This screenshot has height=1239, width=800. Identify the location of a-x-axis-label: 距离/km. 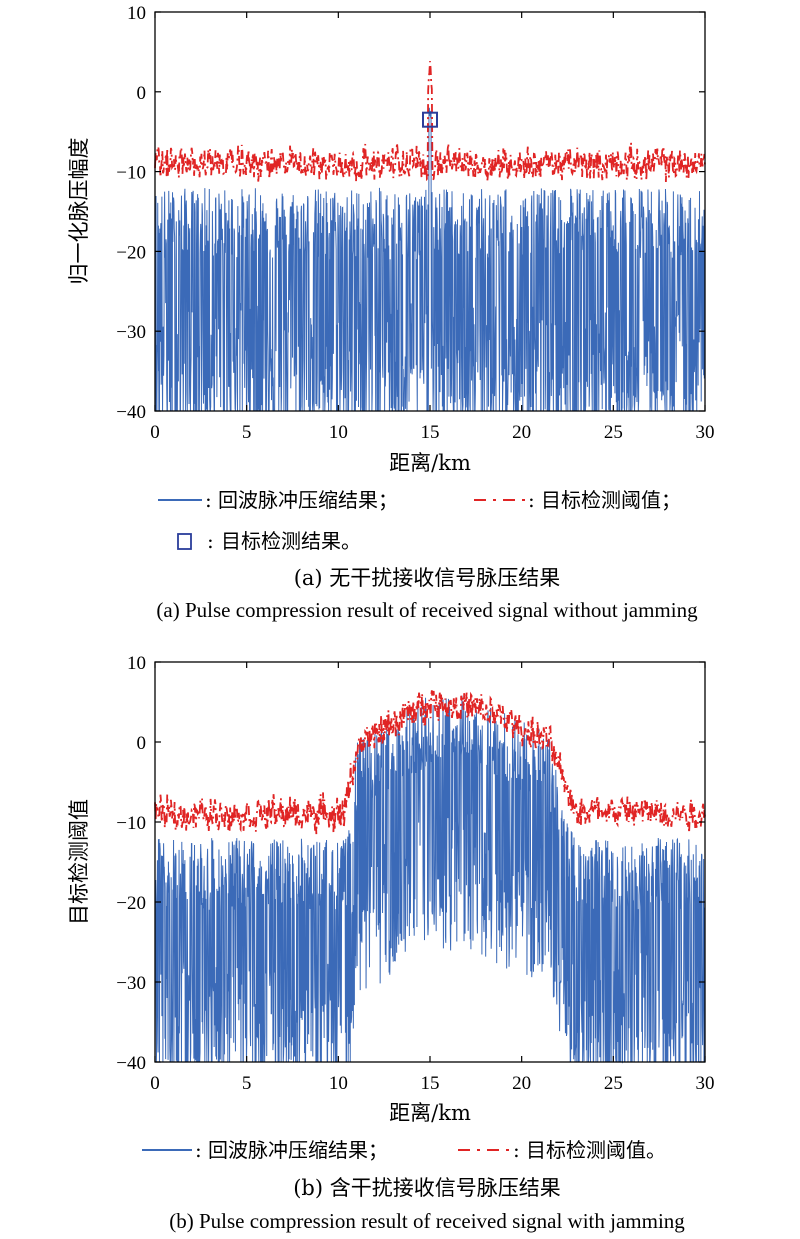
(430, 463).